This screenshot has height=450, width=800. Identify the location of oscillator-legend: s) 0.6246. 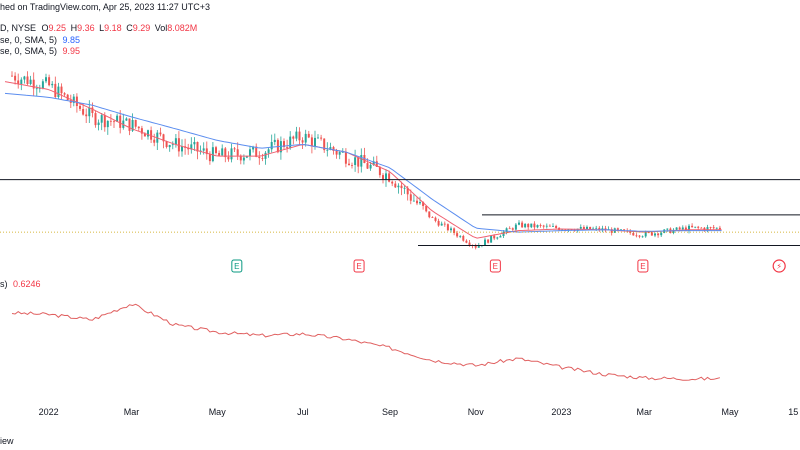
(20, 284).